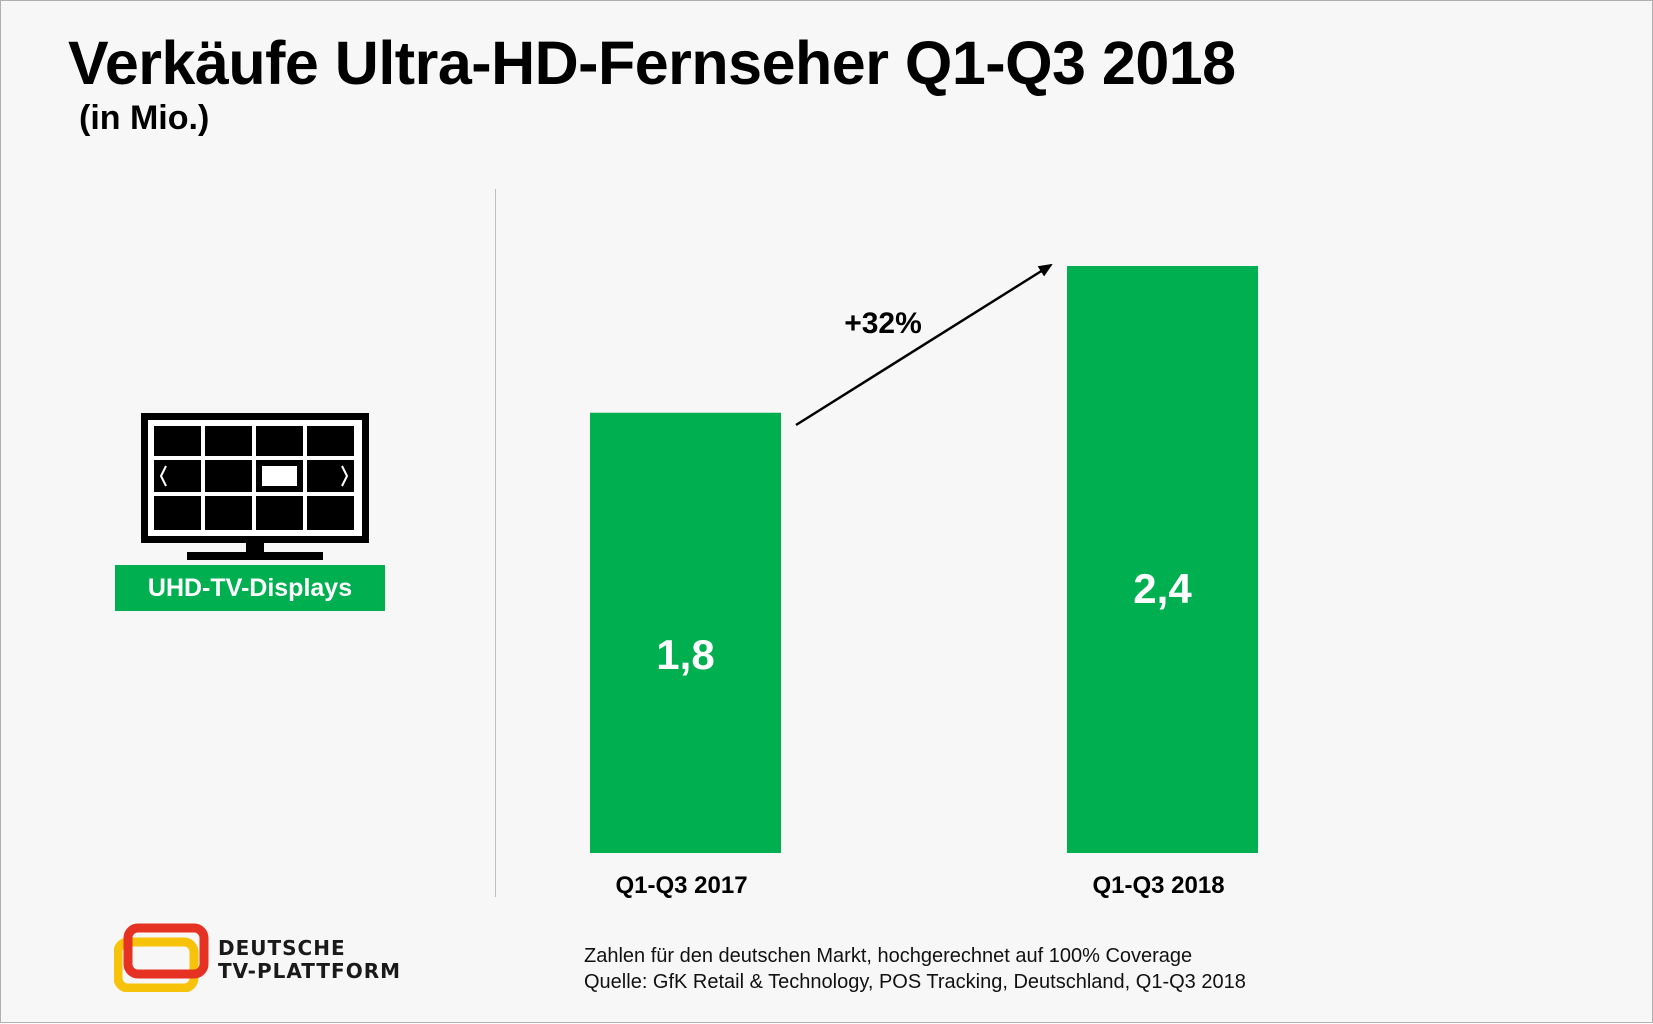 The width and height of the screenshot is (1653, 1024). What do you see at coordinates (883, 323) in the screenshot?
I see `growth-label: +32%` at bounding box center [883, 323].